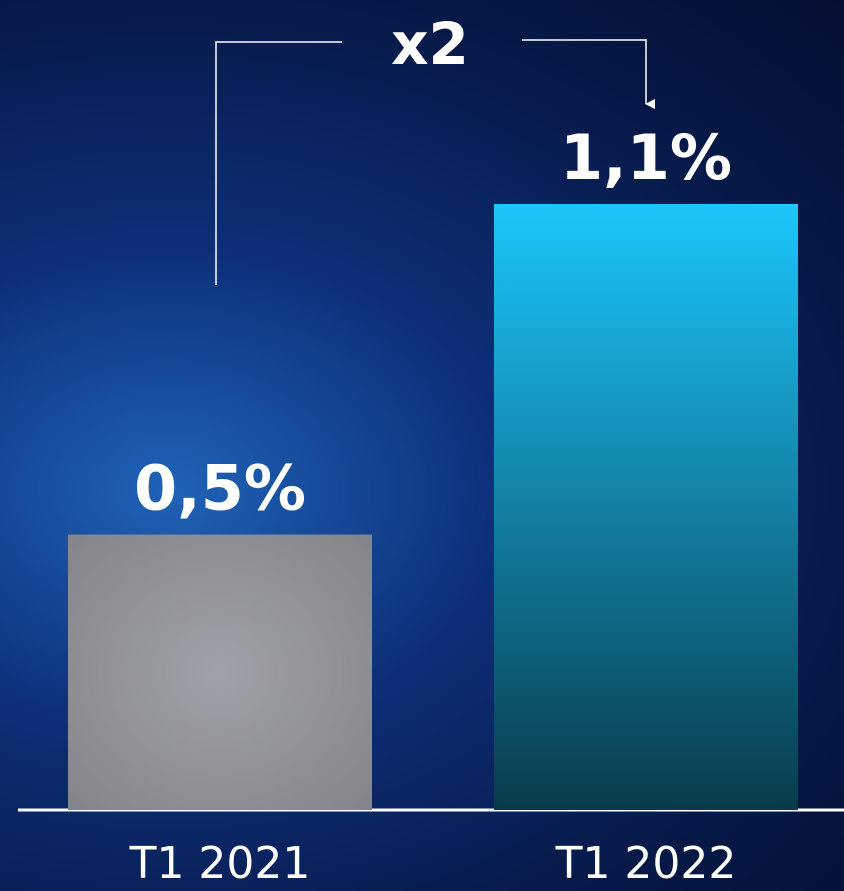 Image resolution: width=844 pixels, height=891 pixels. Describe the element at coordinates (220, 863) in the screenshot. I see `x-tick-label: T1 2021` at that location.